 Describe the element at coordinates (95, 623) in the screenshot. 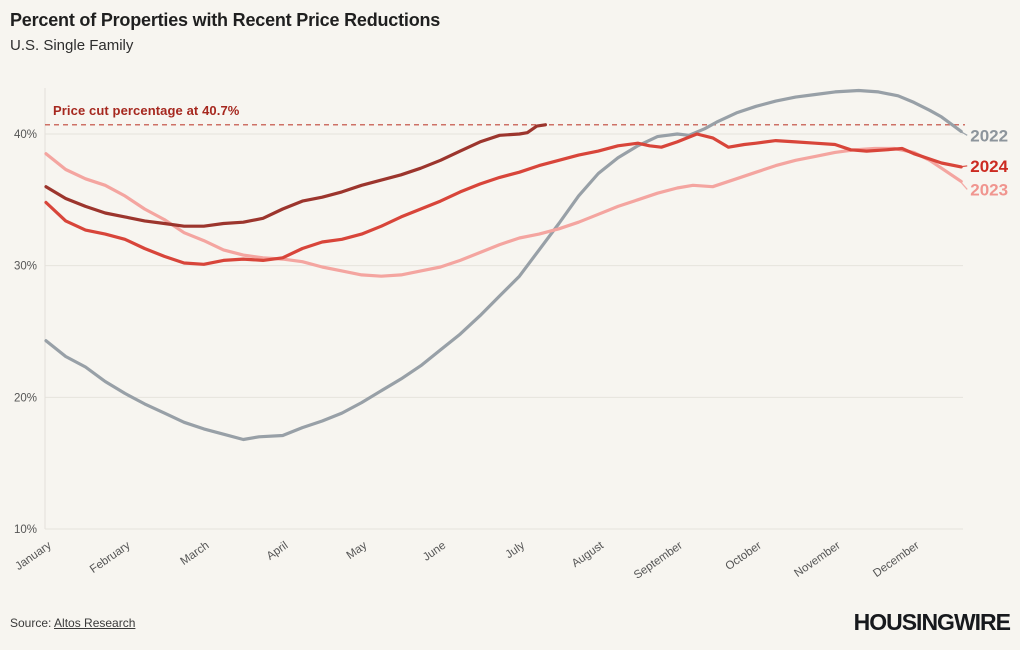

I see `source-link: Altos Research` at that location.